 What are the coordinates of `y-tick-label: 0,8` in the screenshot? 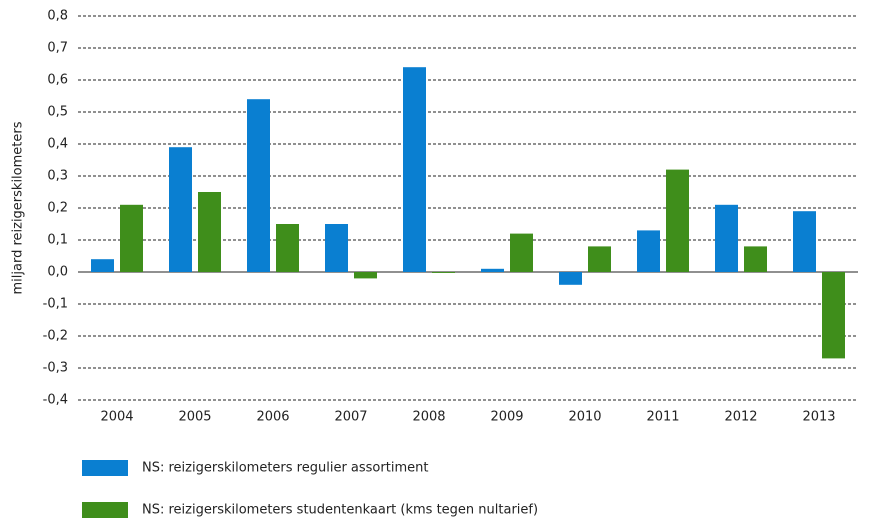 It's located at (57, 16).